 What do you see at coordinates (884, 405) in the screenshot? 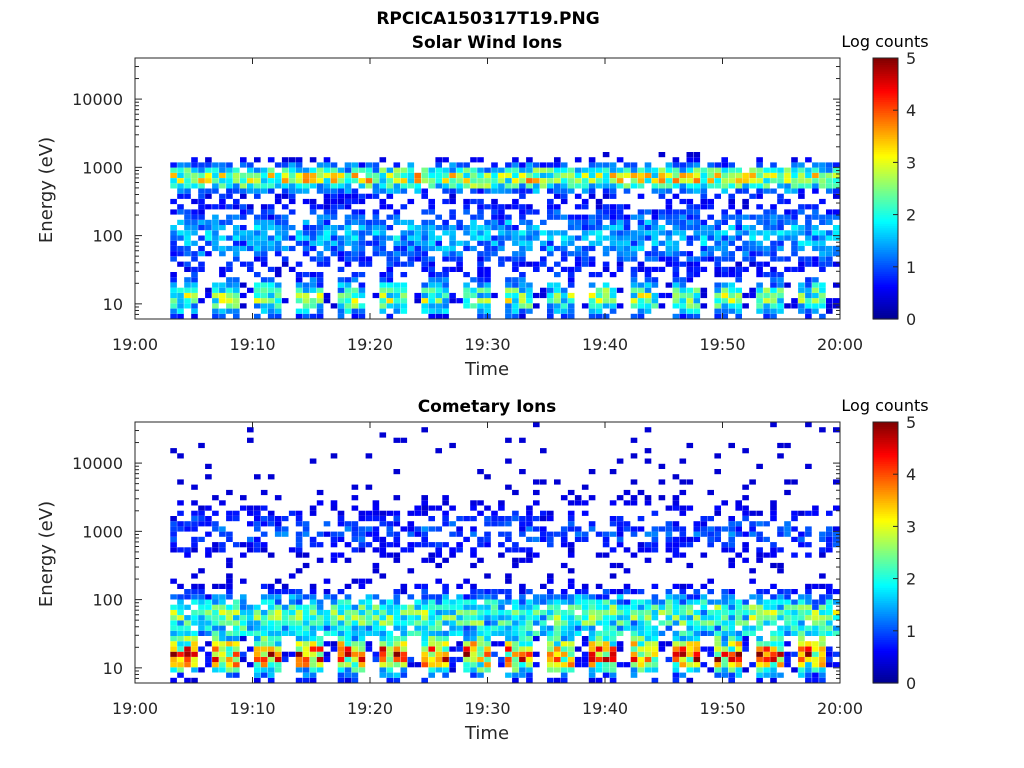
I see `colorbar-label: Log counts` at bounding box center [884, 405].